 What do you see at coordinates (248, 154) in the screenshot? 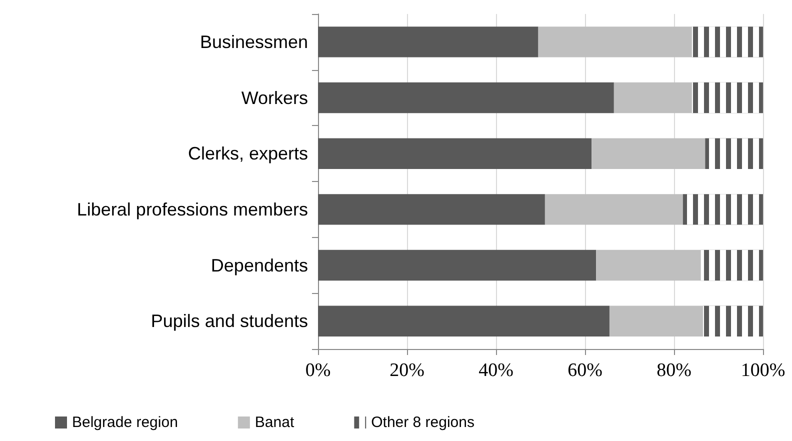
I see `y-tick-label: Clerks, experts` at bounding box center [248, 154].